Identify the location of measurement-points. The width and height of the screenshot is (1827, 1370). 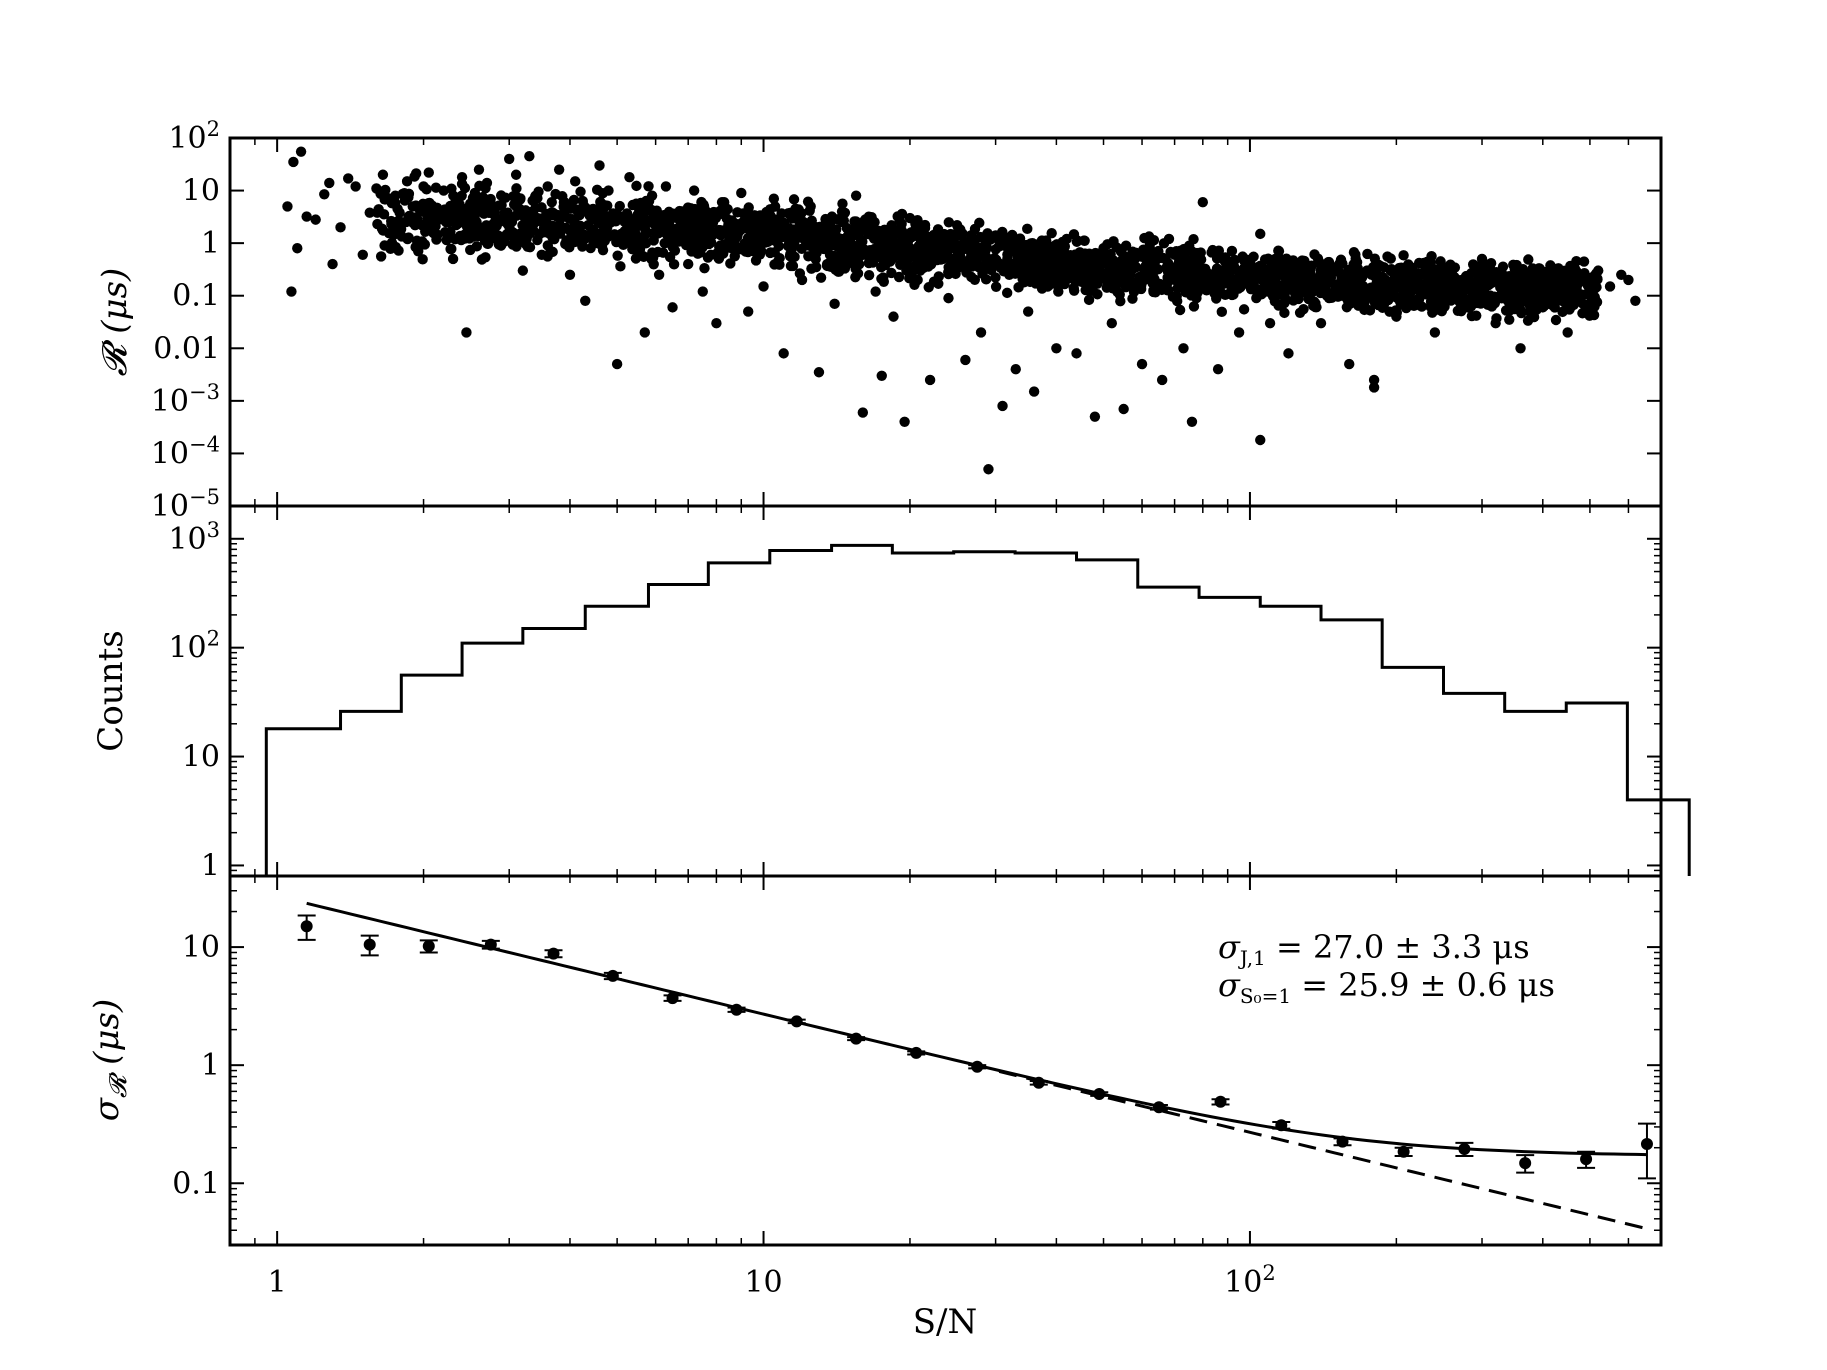
(976, 1047).